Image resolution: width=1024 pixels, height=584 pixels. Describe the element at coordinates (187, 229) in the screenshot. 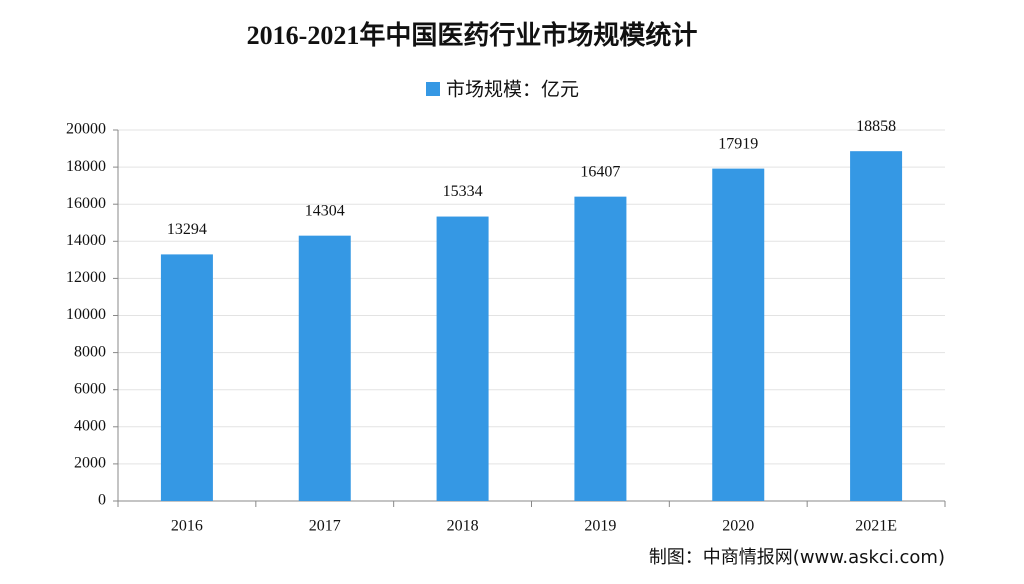

I see `data-label: 13294` at that location.